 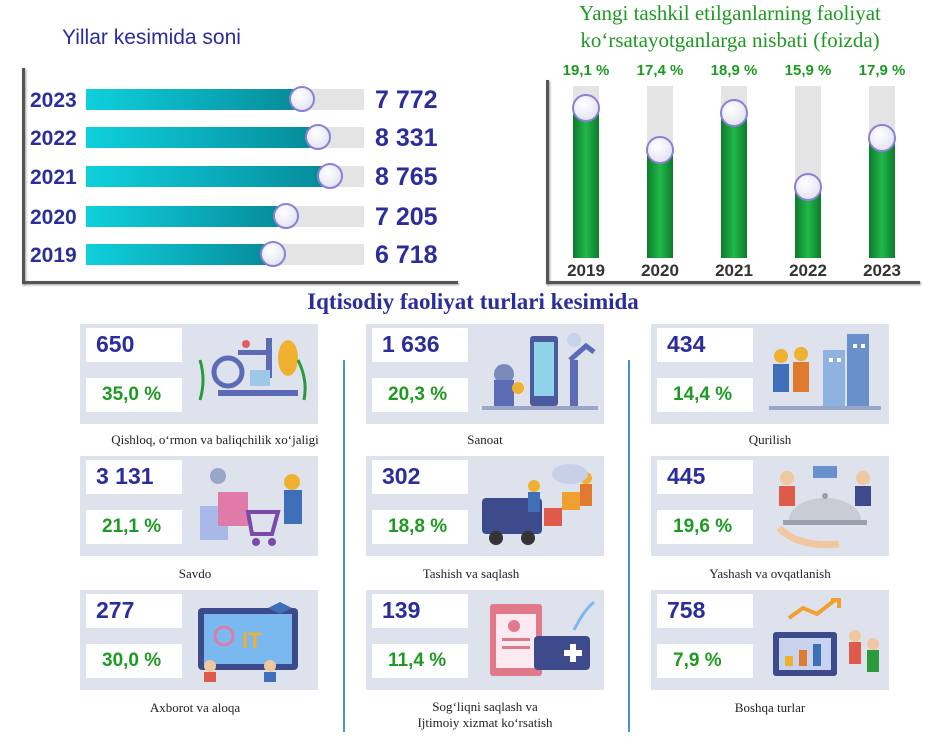 I want to click on share-axis-bottom, so click(x=733, y=282).